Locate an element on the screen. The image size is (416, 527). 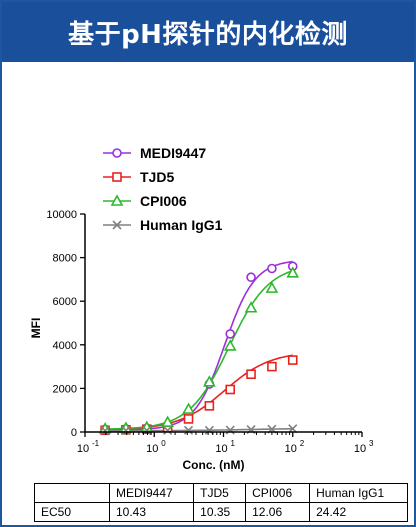
x-tick-label-exponent: 3 is located at coordinates (371, 443).